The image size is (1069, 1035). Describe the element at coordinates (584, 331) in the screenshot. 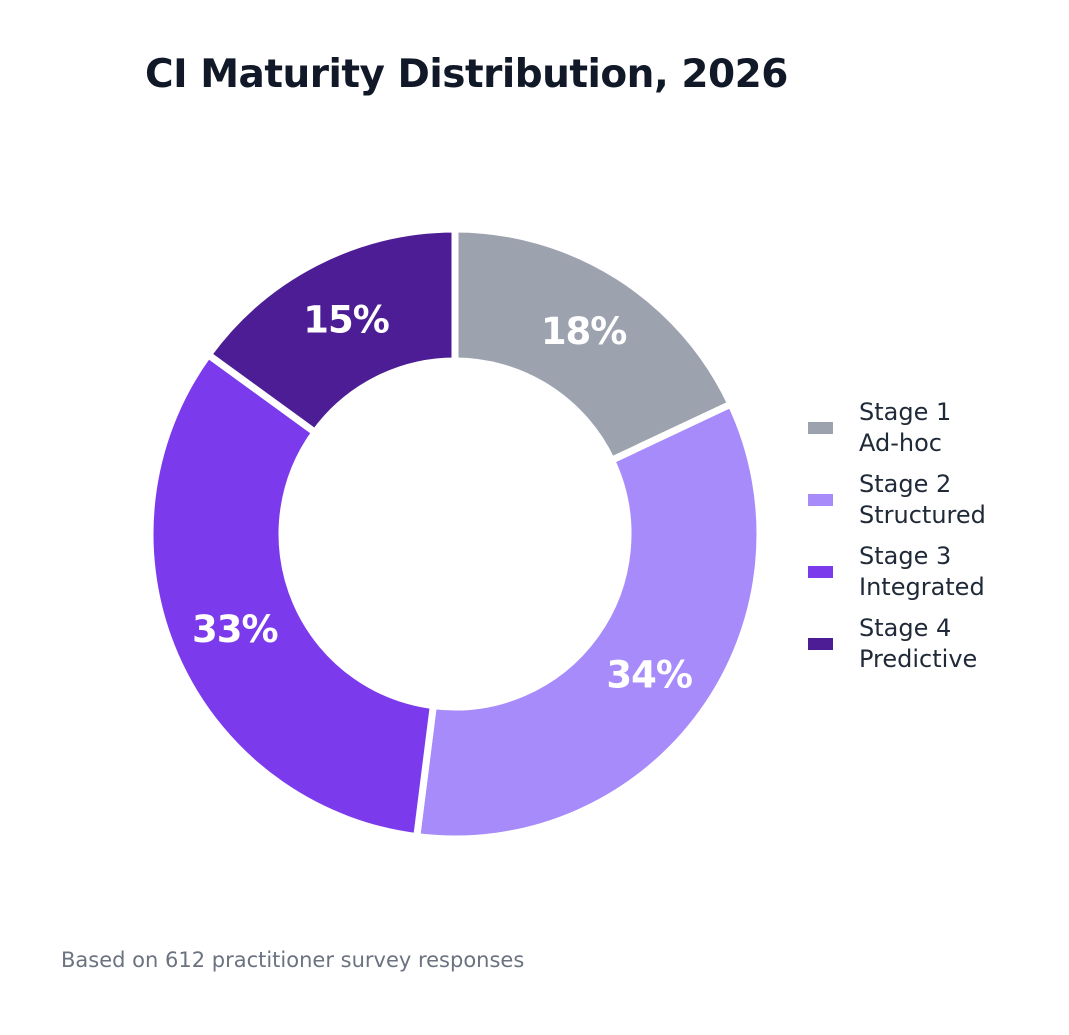

I see `donut-label-stage-1: 18%` at that location.